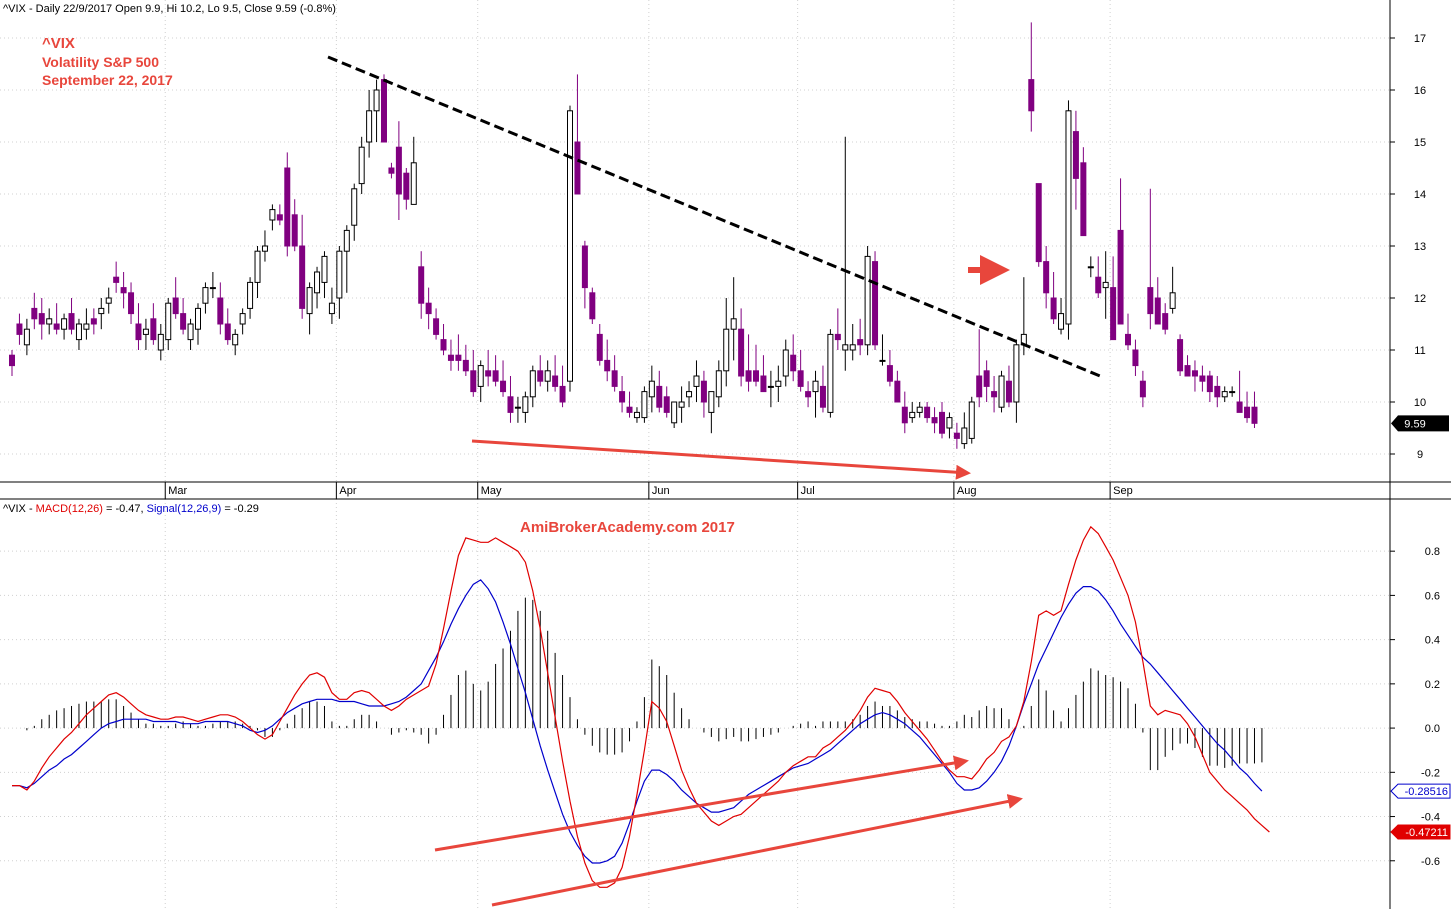  Describe the element at coordinates (19, 509) in the screenshot. I see `macd-header-prefix: ^VIX -` at that location.